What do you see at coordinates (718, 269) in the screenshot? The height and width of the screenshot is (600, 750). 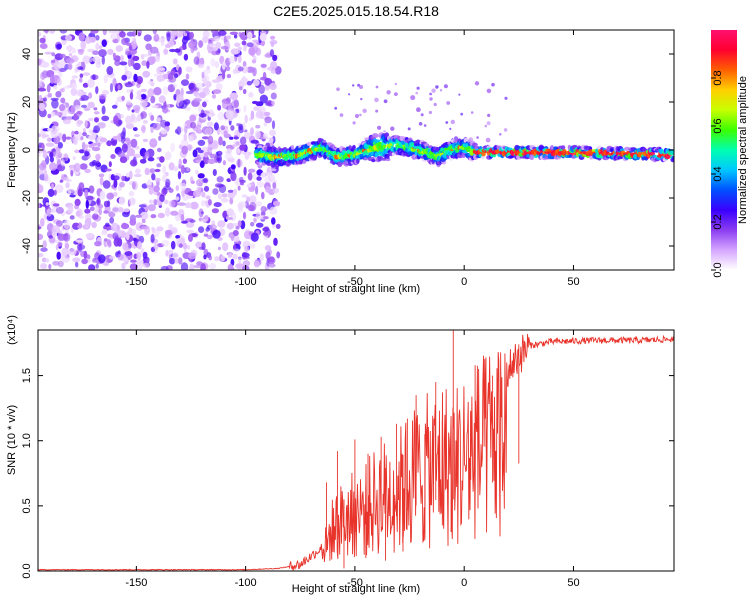 I see `colorbar-tick-label: 0.0` at bounding box center [718, 269].